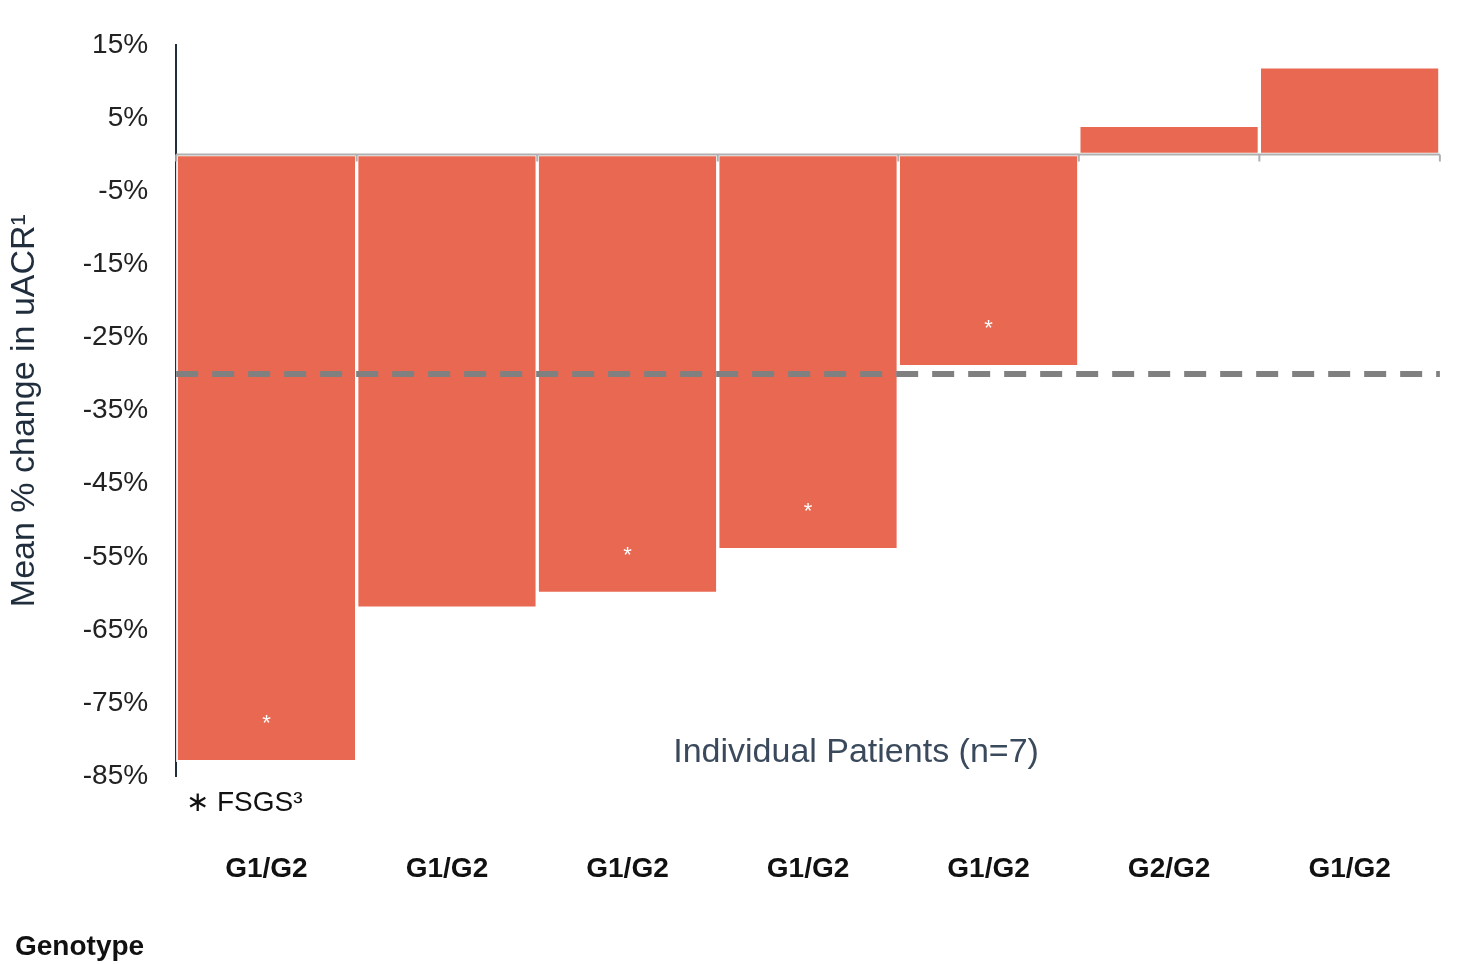  Describe the element at coordinates (244, 802) in the screenshot. I see `text: ∗ FSGS³` at that location.